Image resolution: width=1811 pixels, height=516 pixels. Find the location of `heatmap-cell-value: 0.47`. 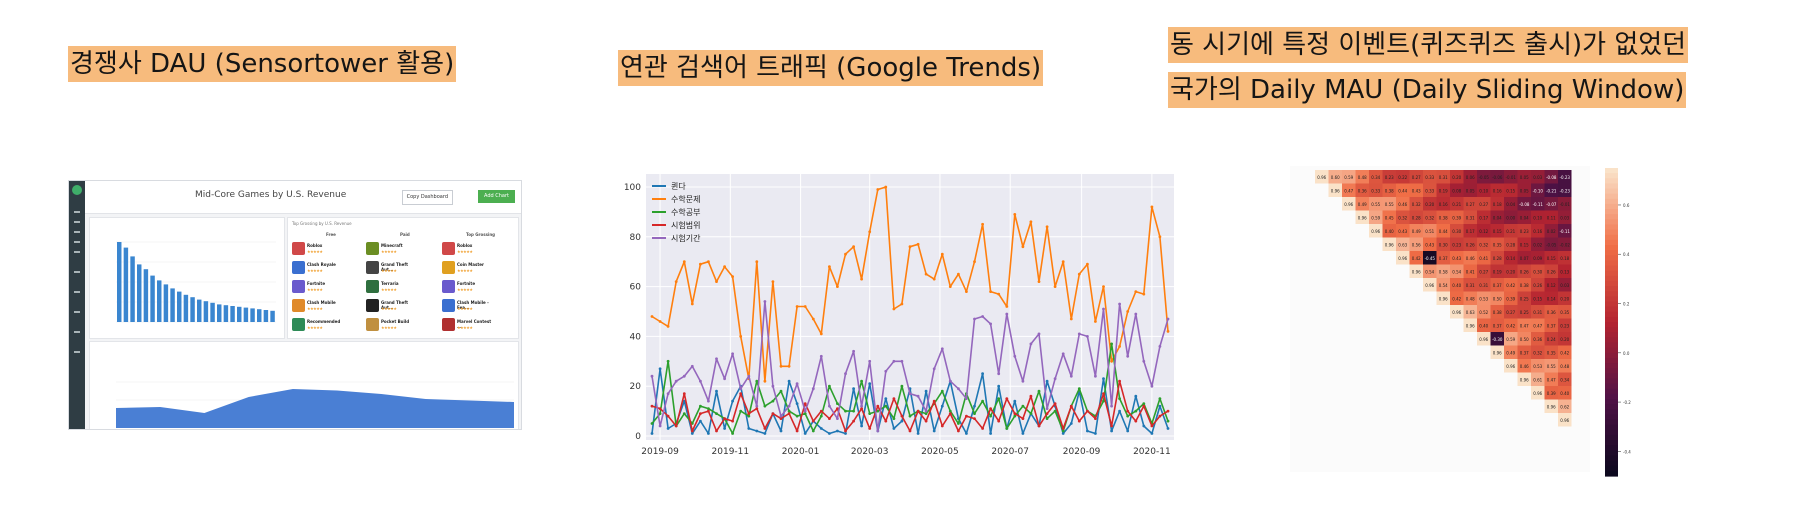

heatmap-cell-value: 0.47 is located at coordinates (1524, 325).